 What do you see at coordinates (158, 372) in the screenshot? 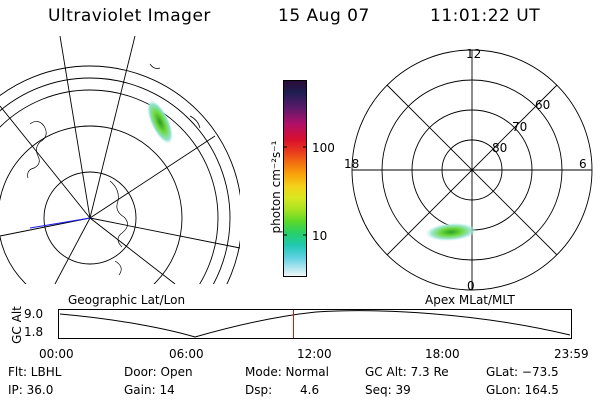
I see `door-status: Door: Open` at bounding box center [158, 372].